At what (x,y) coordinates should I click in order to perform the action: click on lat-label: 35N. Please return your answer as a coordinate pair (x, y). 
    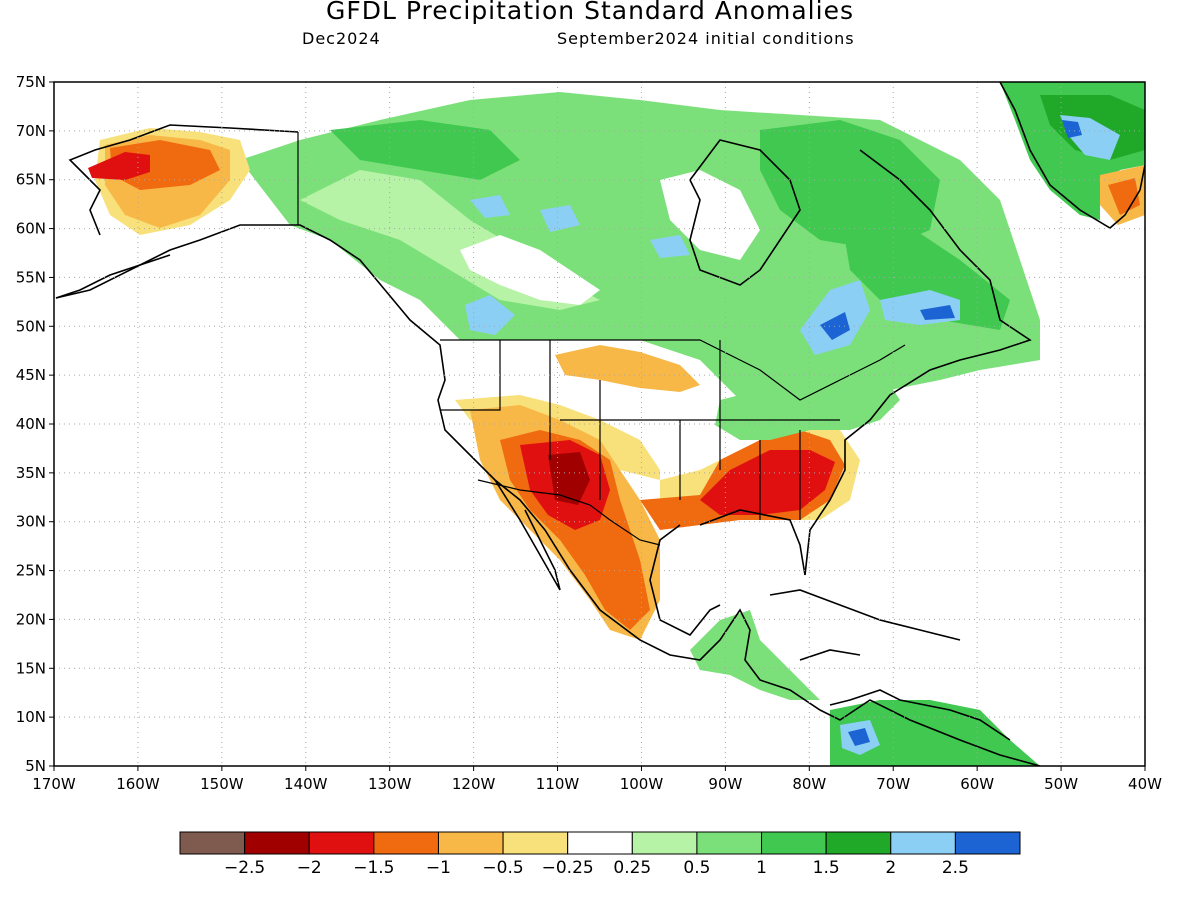
    Looking at the image, I should click on (31, 473).